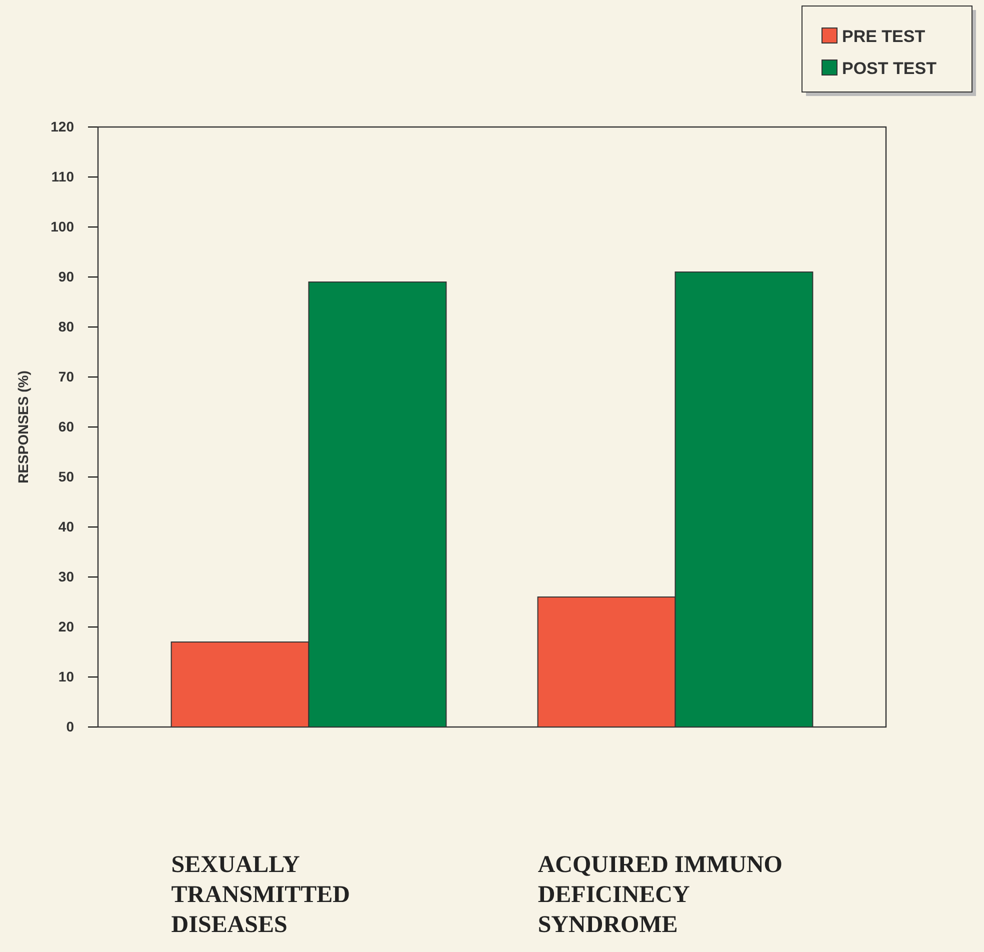 The height and width of the screenshot is (952, 984). Describe the element at coordinates (66, 526) in the screenshot. I see `y-tick-label: 40` at that location.